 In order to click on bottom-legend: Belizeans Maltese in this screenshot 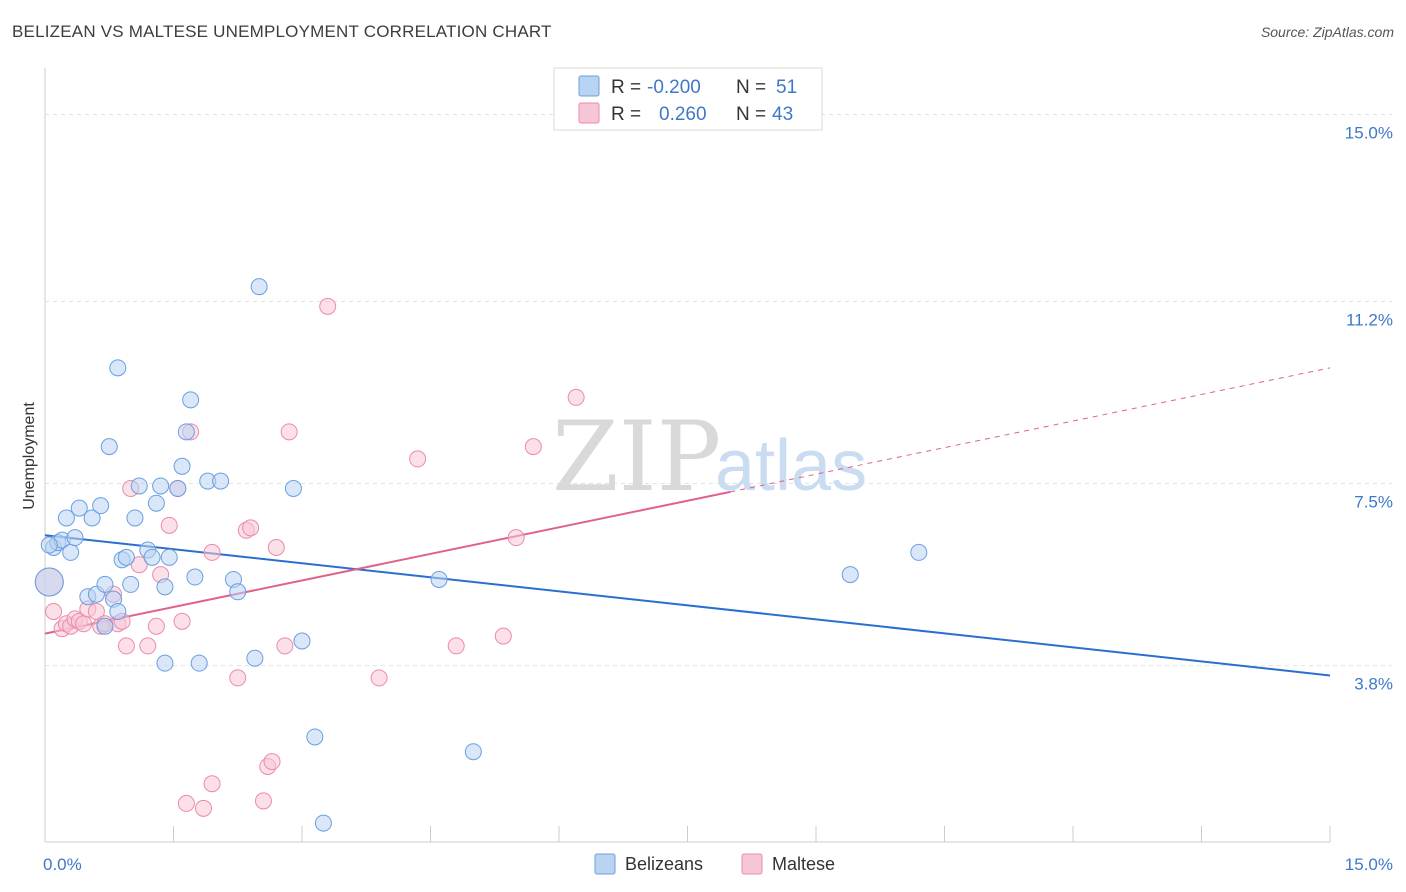, I will do `click(714, 864)`.